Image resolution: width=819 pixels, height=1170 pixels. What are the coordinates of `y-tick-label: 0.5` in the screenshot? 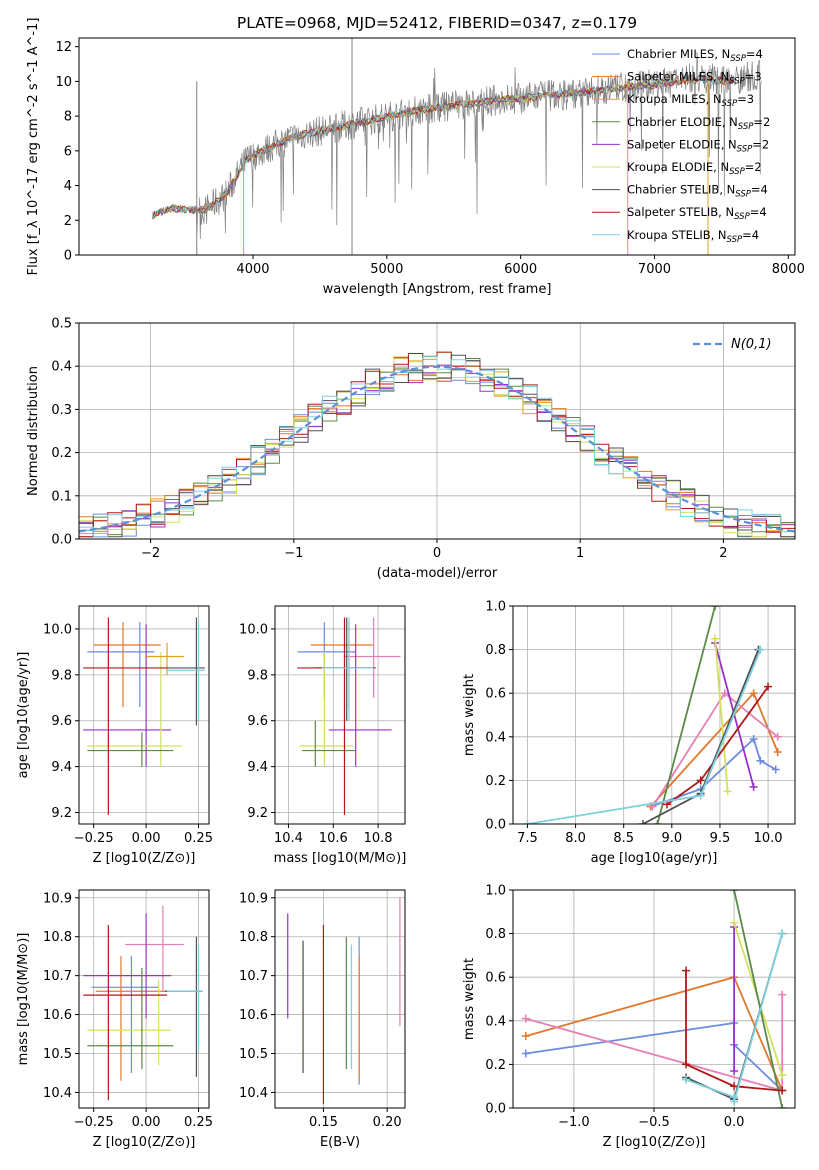 It's located at (61, 324).